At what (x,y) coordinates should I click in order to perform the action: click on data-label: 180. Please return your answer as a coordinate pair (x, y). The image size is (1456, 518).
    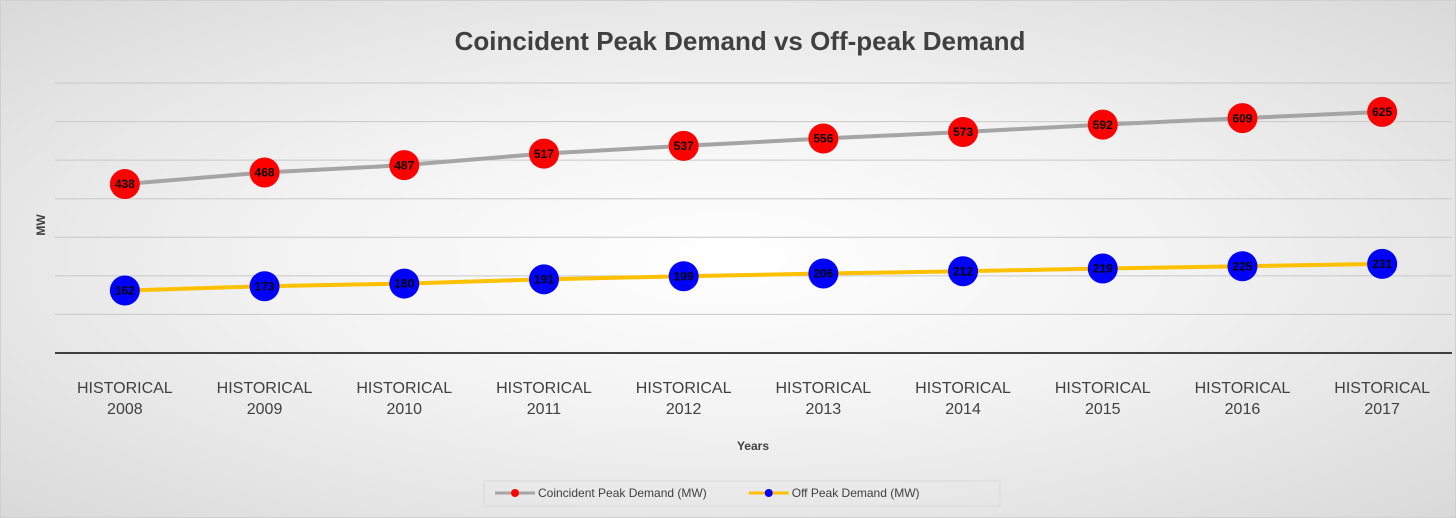
    Looking at the image, I should click on (404, 284).